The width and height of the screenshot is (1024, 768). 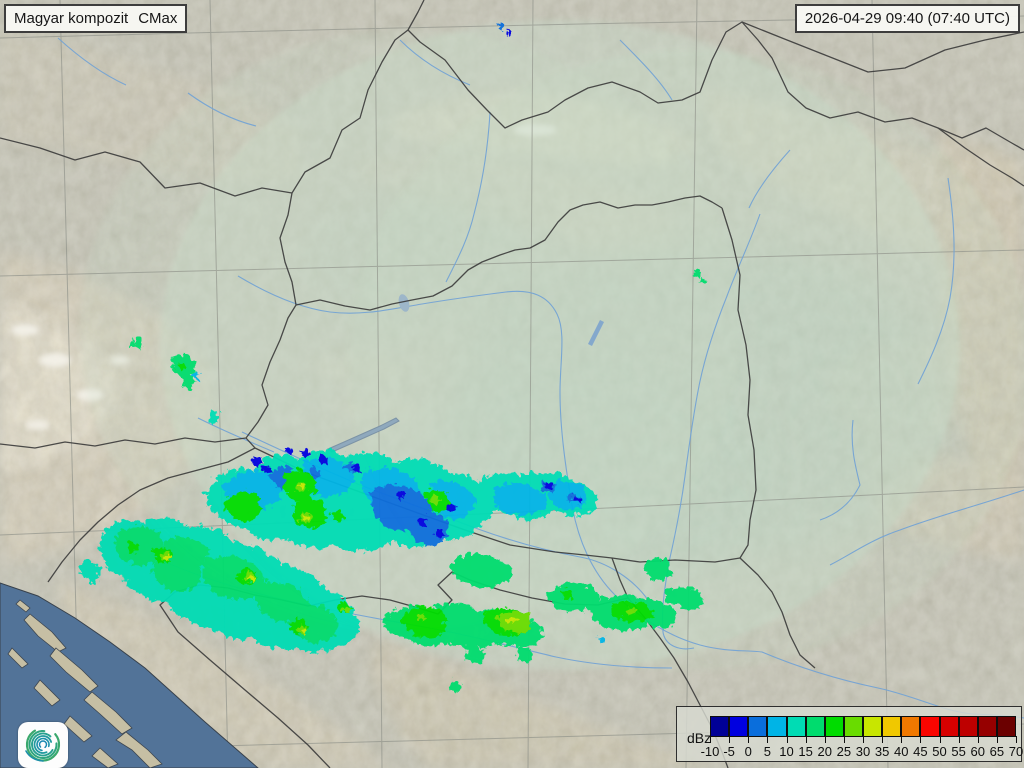 I want to click on legend-tick-label: 55, so click(x=958, y=751).